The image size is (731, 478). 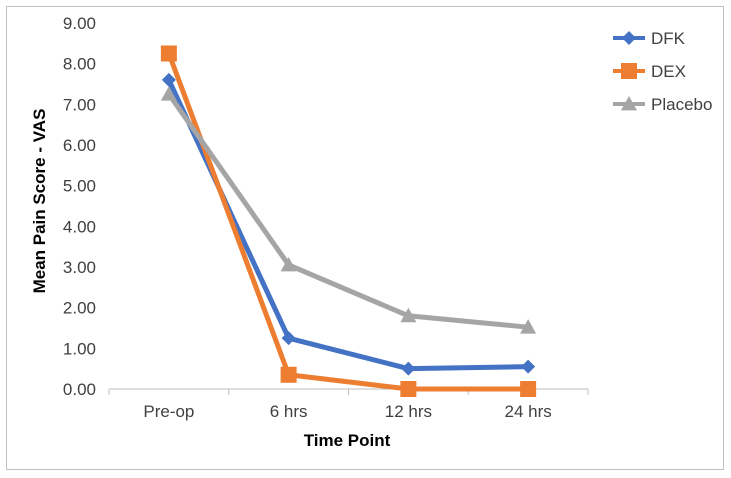 What do you see at coordinates (668, 71) in the screenshot?
I see `legend-label-dex: DEX` at bounding box center [668, 71].